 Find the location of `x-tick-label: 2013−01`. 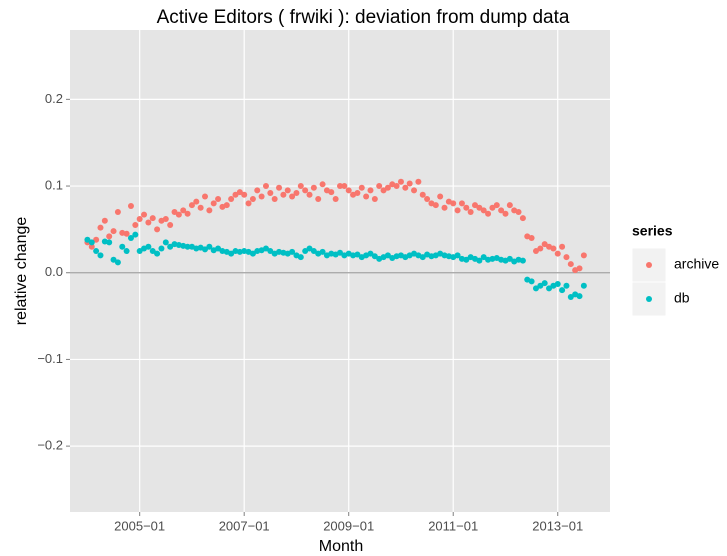

x-tick-label: 2013−01 is located at coordinates (557, 525).